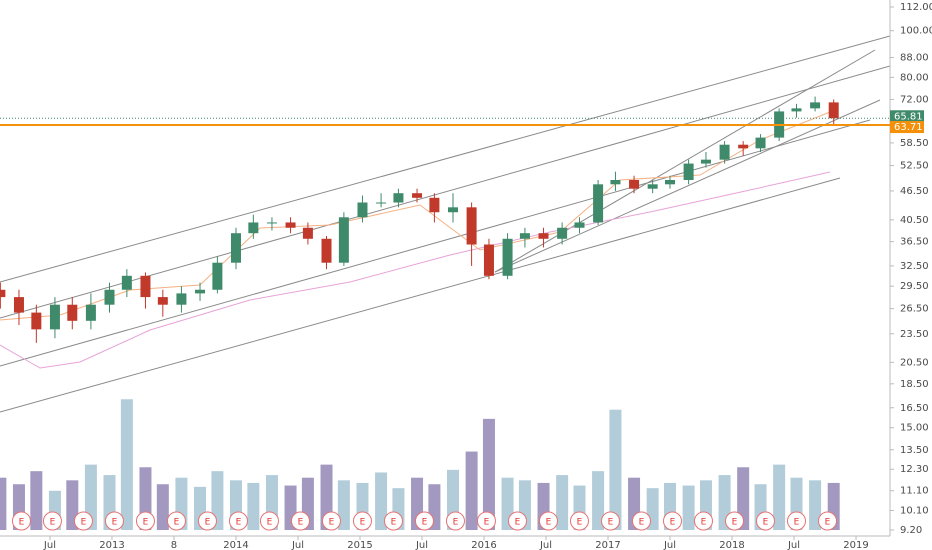 The width and height of the screenshot is (932, 550). I want to click on x-tick-label: 2018, so click(731, 545).